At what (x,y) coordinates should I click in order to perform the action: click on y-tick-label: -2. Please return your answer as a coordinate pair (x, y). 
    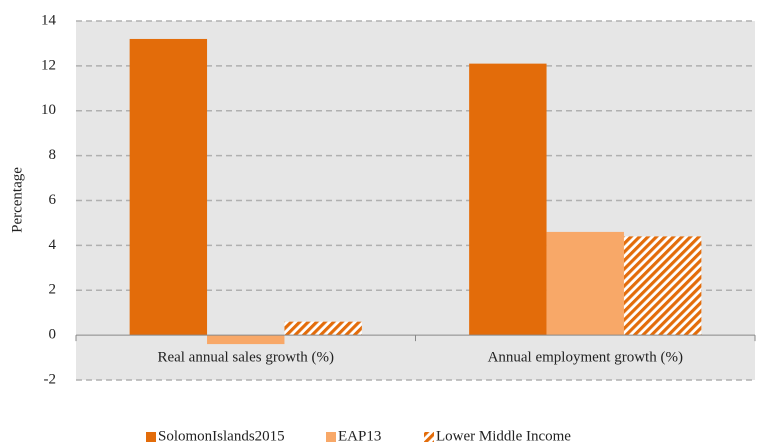
    Looking at the image, I should click on (50, 379).